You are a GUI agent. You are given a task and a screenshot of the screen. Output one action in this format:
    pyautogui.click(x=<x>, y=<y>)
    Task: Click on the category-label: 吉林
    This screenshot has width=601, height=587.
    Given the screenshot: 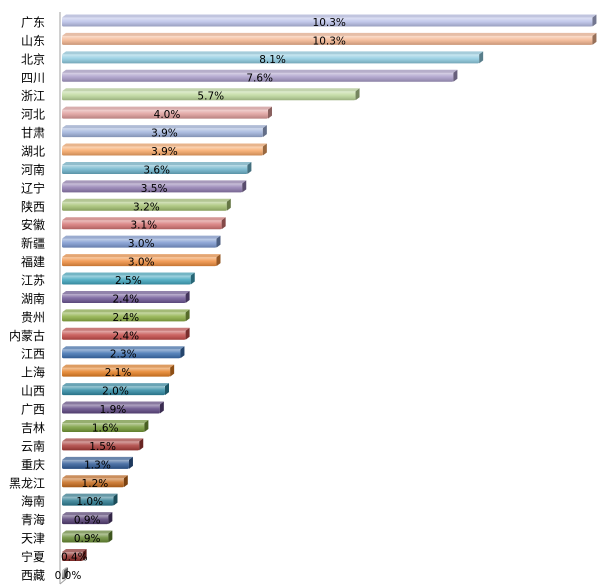 What is the action you would take?
    pyautogui.click(x=33, y=428)
    